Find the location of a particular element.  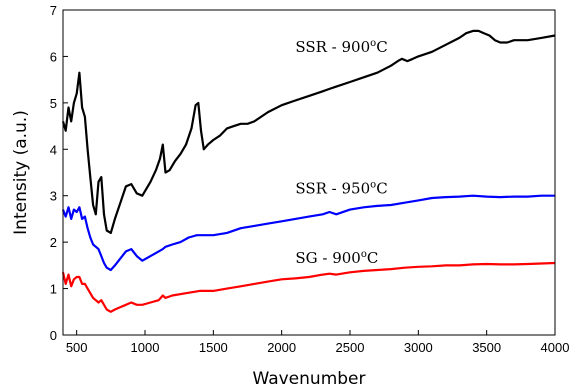

annotation-text: SSR - 900 is located at coordinates (332, 47).